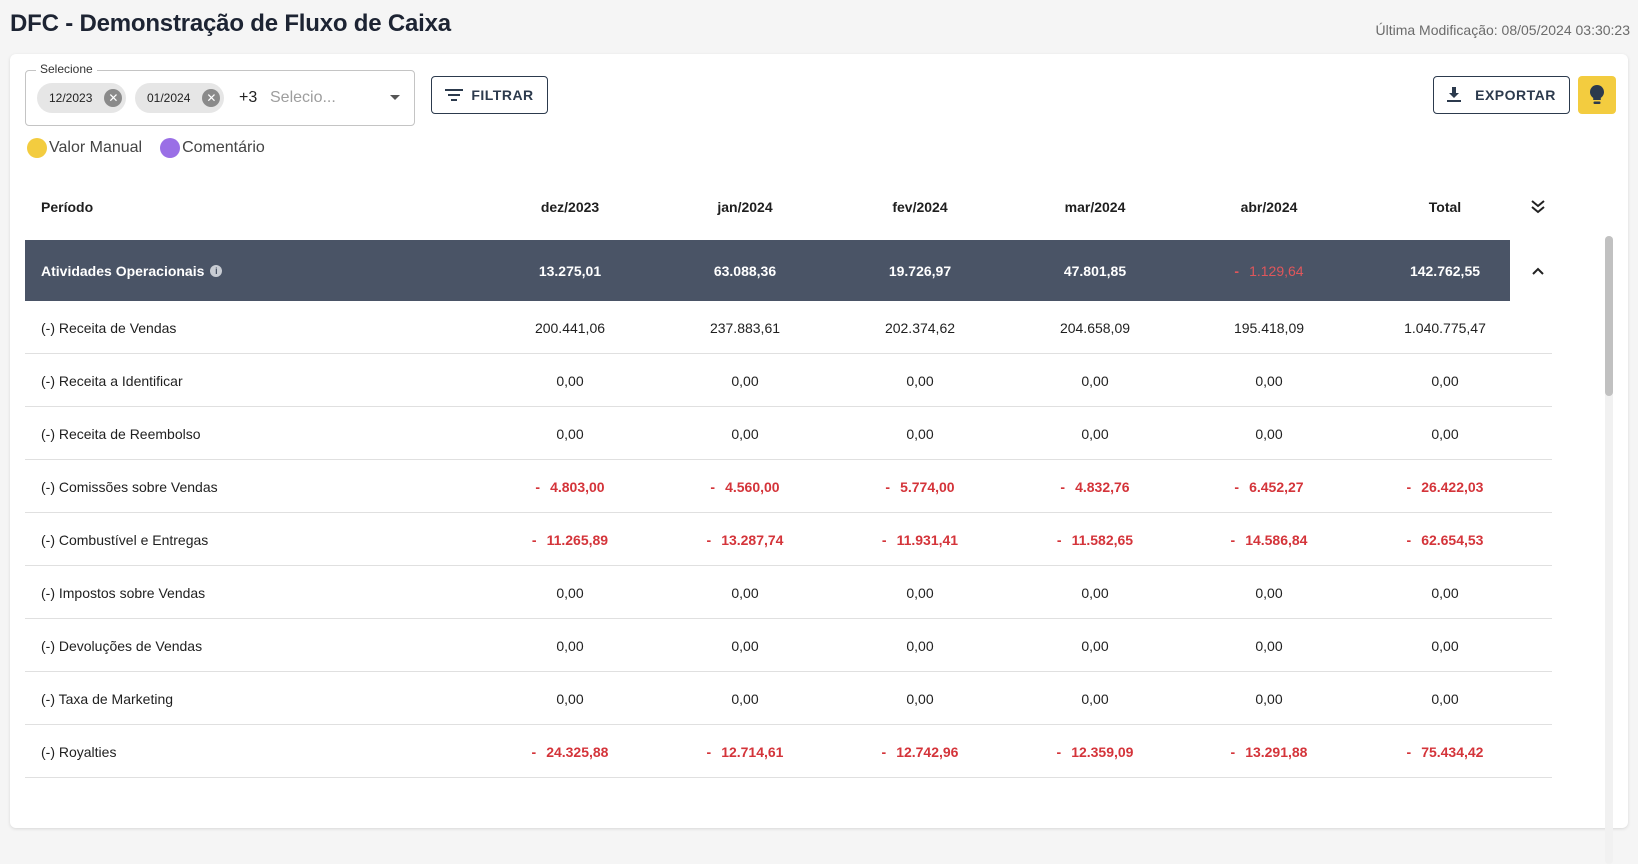  What do you see at coordinates (745, 751) in the screenshot?
I see `cell-value-negative: -12.714,61` at bounding box center [745, 751].